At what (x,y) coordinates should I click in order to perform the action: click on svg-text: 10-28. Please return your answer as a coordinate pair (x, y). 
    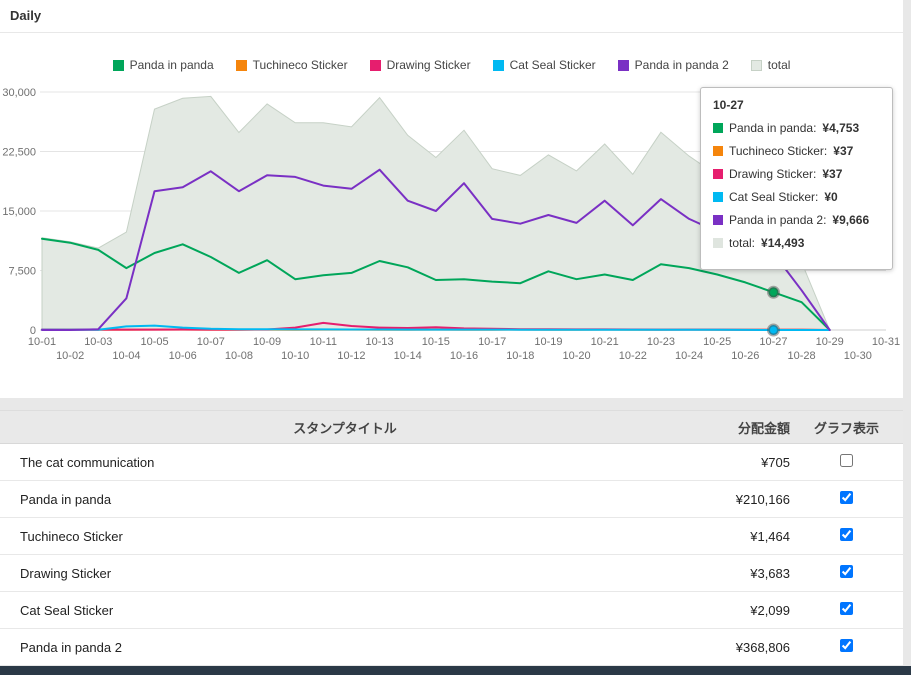
    Looking at the image, I should click on (802, 356).